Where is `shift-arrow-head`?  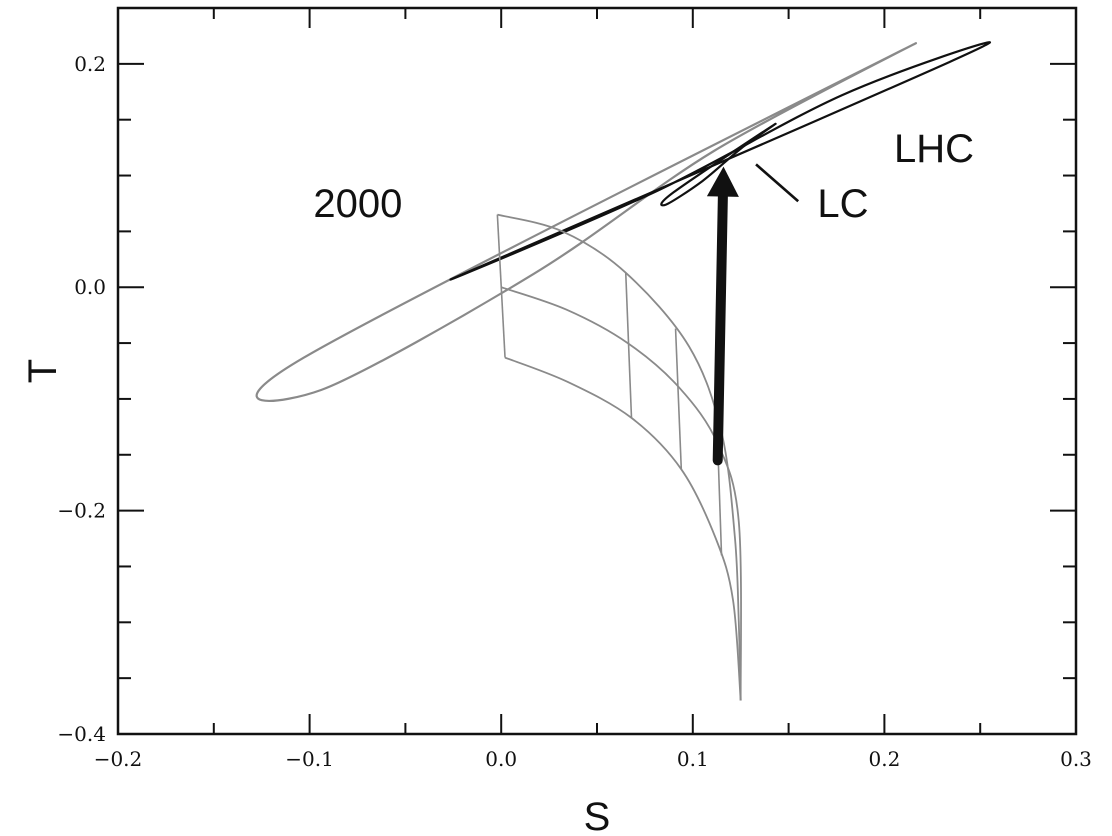
shift-arrow-head is located at coordinates (722, 181).